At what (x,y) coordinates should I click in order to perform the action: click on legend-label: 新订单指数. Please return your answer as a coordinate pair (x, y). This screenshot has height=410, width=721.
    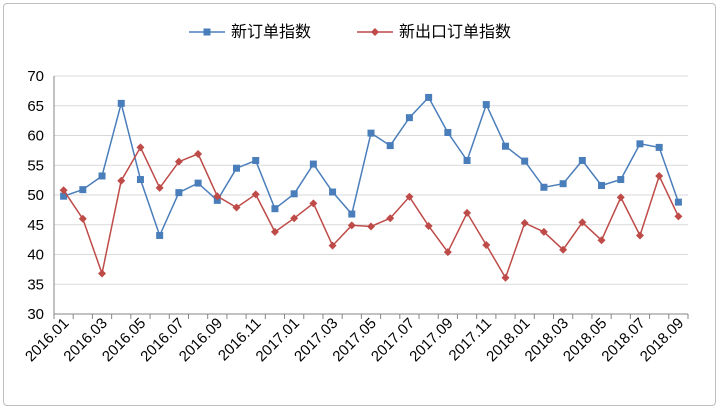
    Looking at the image, I should click on (271, 31).